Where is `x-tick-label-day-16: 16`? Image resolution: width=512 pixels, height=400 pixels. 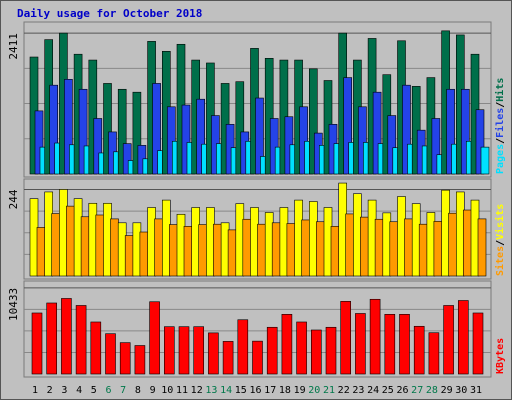 x-tick-label-day-16: 16 is located at coordinates (255, 390).